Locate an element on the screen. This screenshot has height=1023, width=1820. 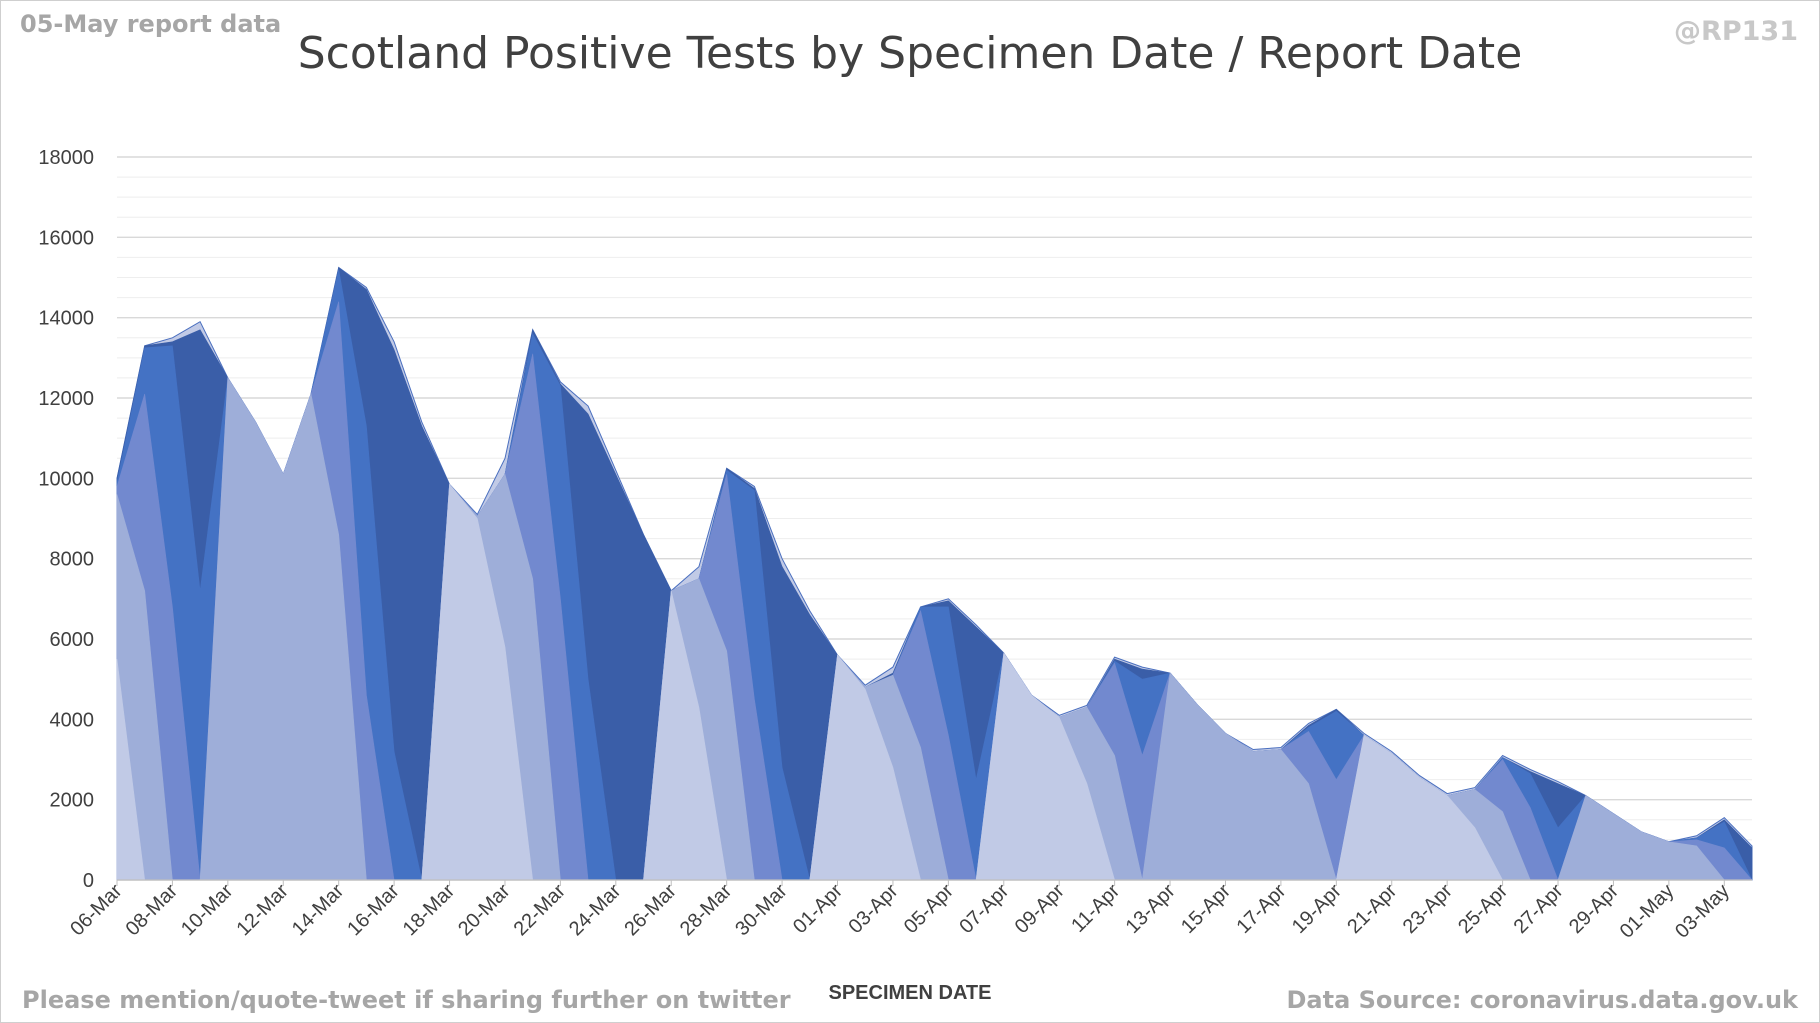
x-tick-label: 15-Apr is located at coordinates (1206, 909).